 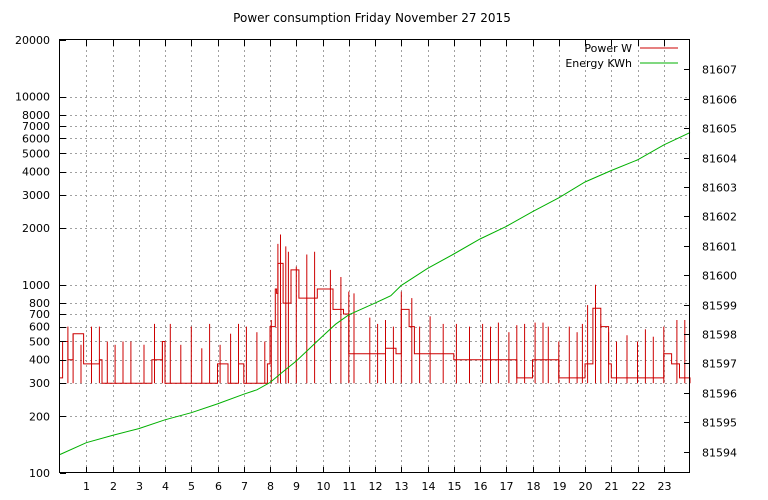 What do you see at coordinates (719, 276) in the screenshot?
I see `y-right-tick-label: 81600` at bounding box center [719, 276].